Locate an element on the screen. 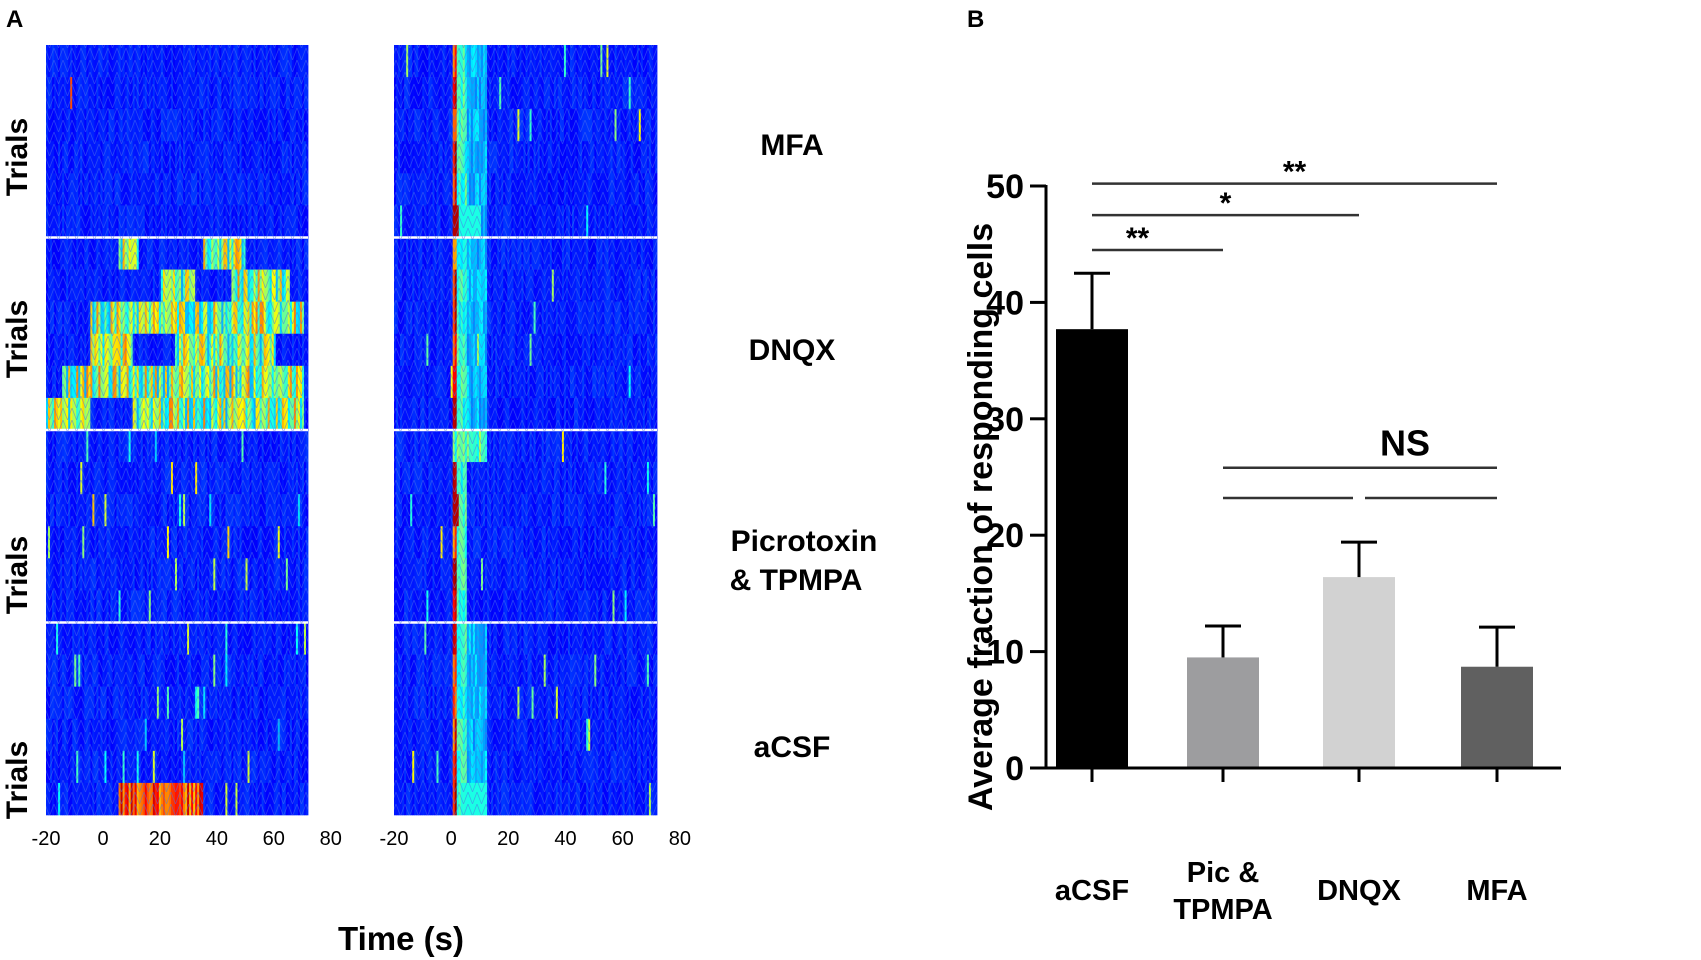 This screenshot has height=960, width=1701. raster-panel-evoked is located at coordinates (526, 430).